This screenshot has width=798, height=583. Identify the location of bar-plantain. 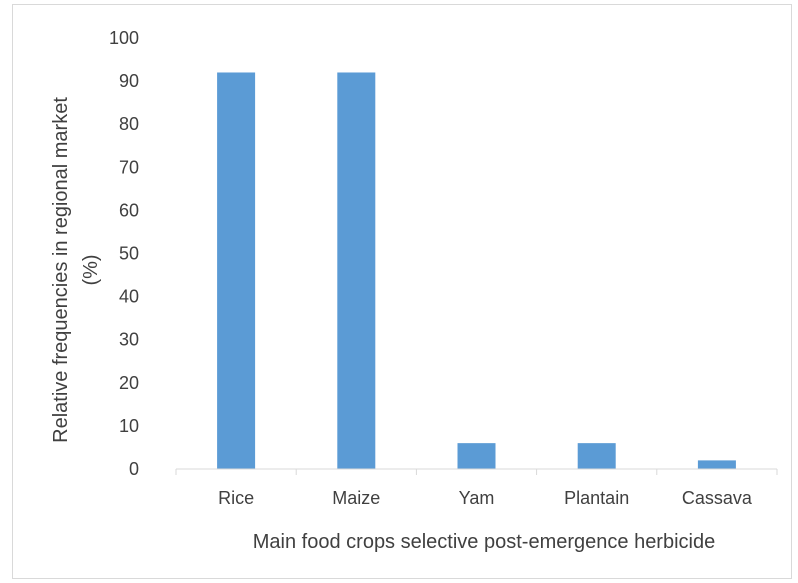
(596, 456).